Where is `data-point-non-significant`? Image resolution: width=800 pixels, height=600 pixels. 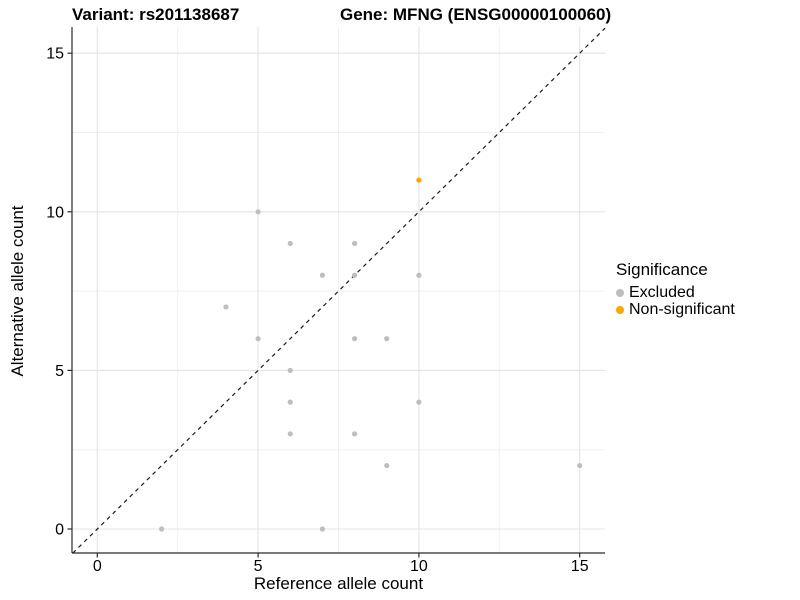 data-point-non-significant is located at coordinates (419, 180).